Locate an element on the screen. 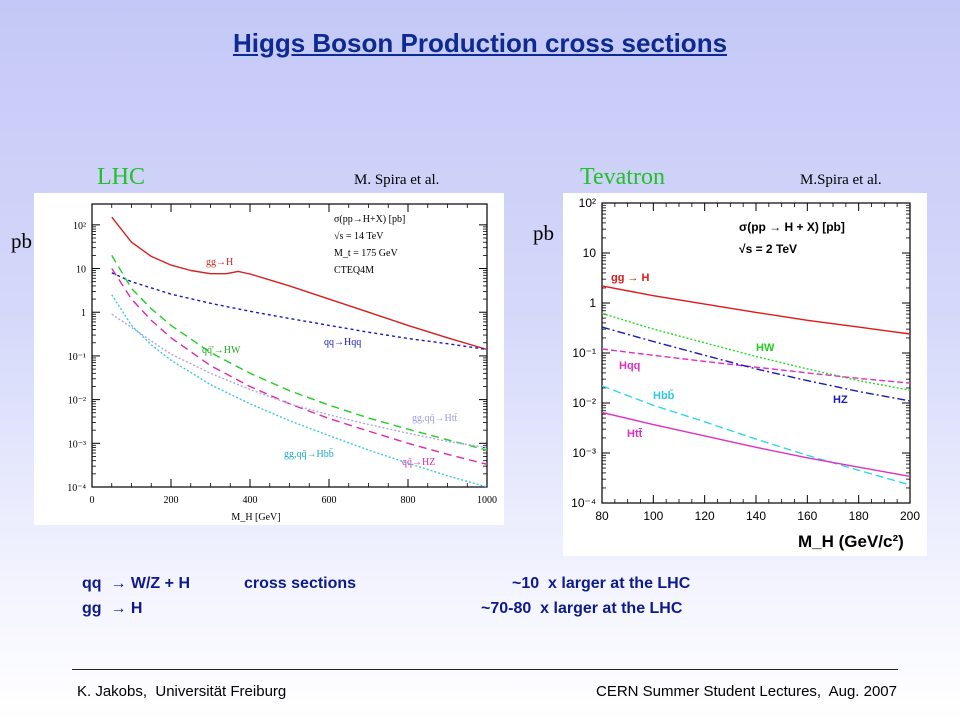 The image size is (960, 720). series-line-qq-hz is located at coordinates (299, 366).